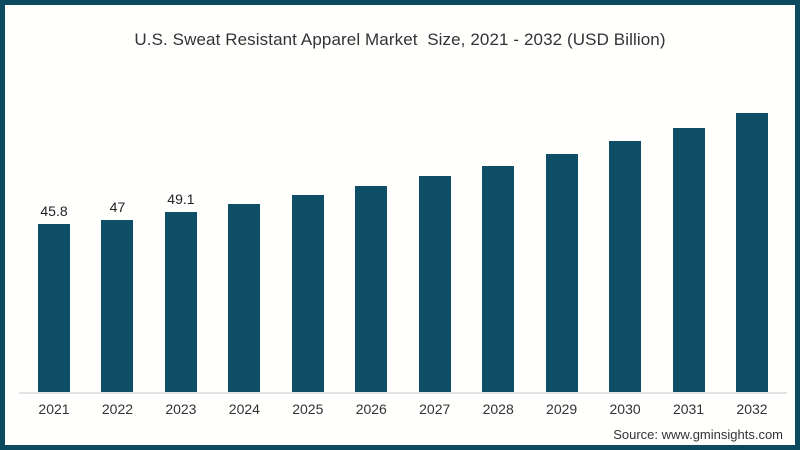 The width and height of the screenshot is (800, 450). Describe the element at coordinates (117, 409) in the screenshot. I see `x-tick-label: 2022` at that location.